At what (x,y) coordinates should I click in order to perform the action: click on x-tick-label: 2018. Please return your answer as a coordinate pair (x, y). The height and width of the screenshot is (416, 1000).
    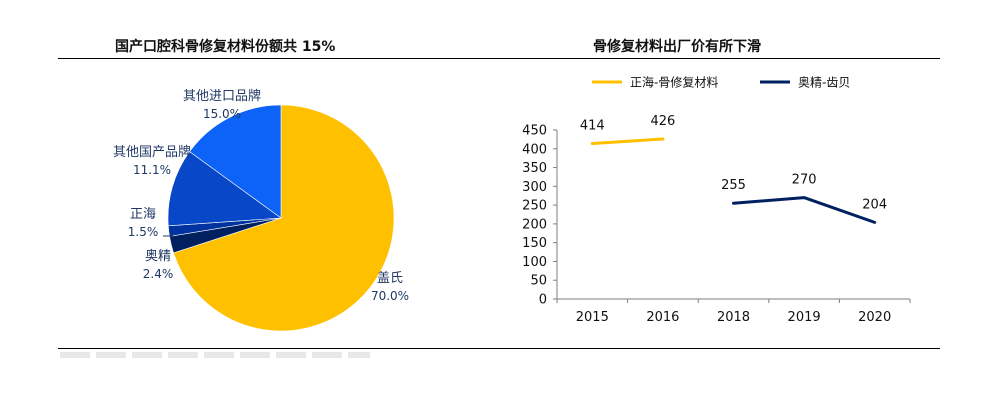
    Looking at the image, I should click on (733, 317).